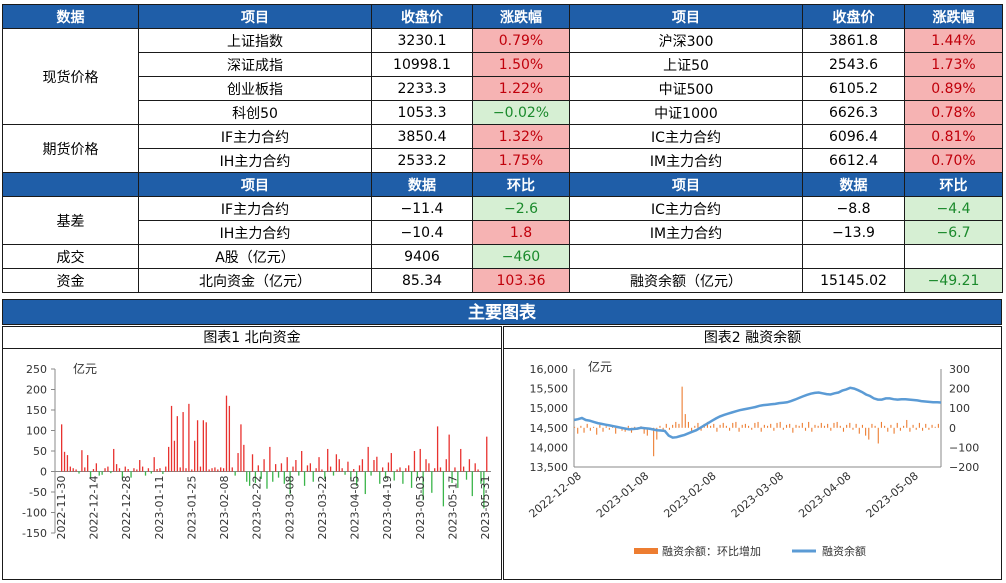 The height and width of the screenshot is (583, 1006). I want to click on change-value: 1.50%, so click(521, 64).